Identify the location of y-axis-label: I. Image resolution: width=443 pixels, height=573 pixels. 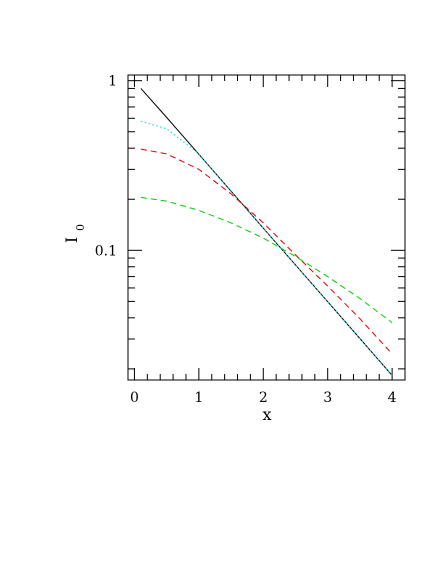
(71, 240).